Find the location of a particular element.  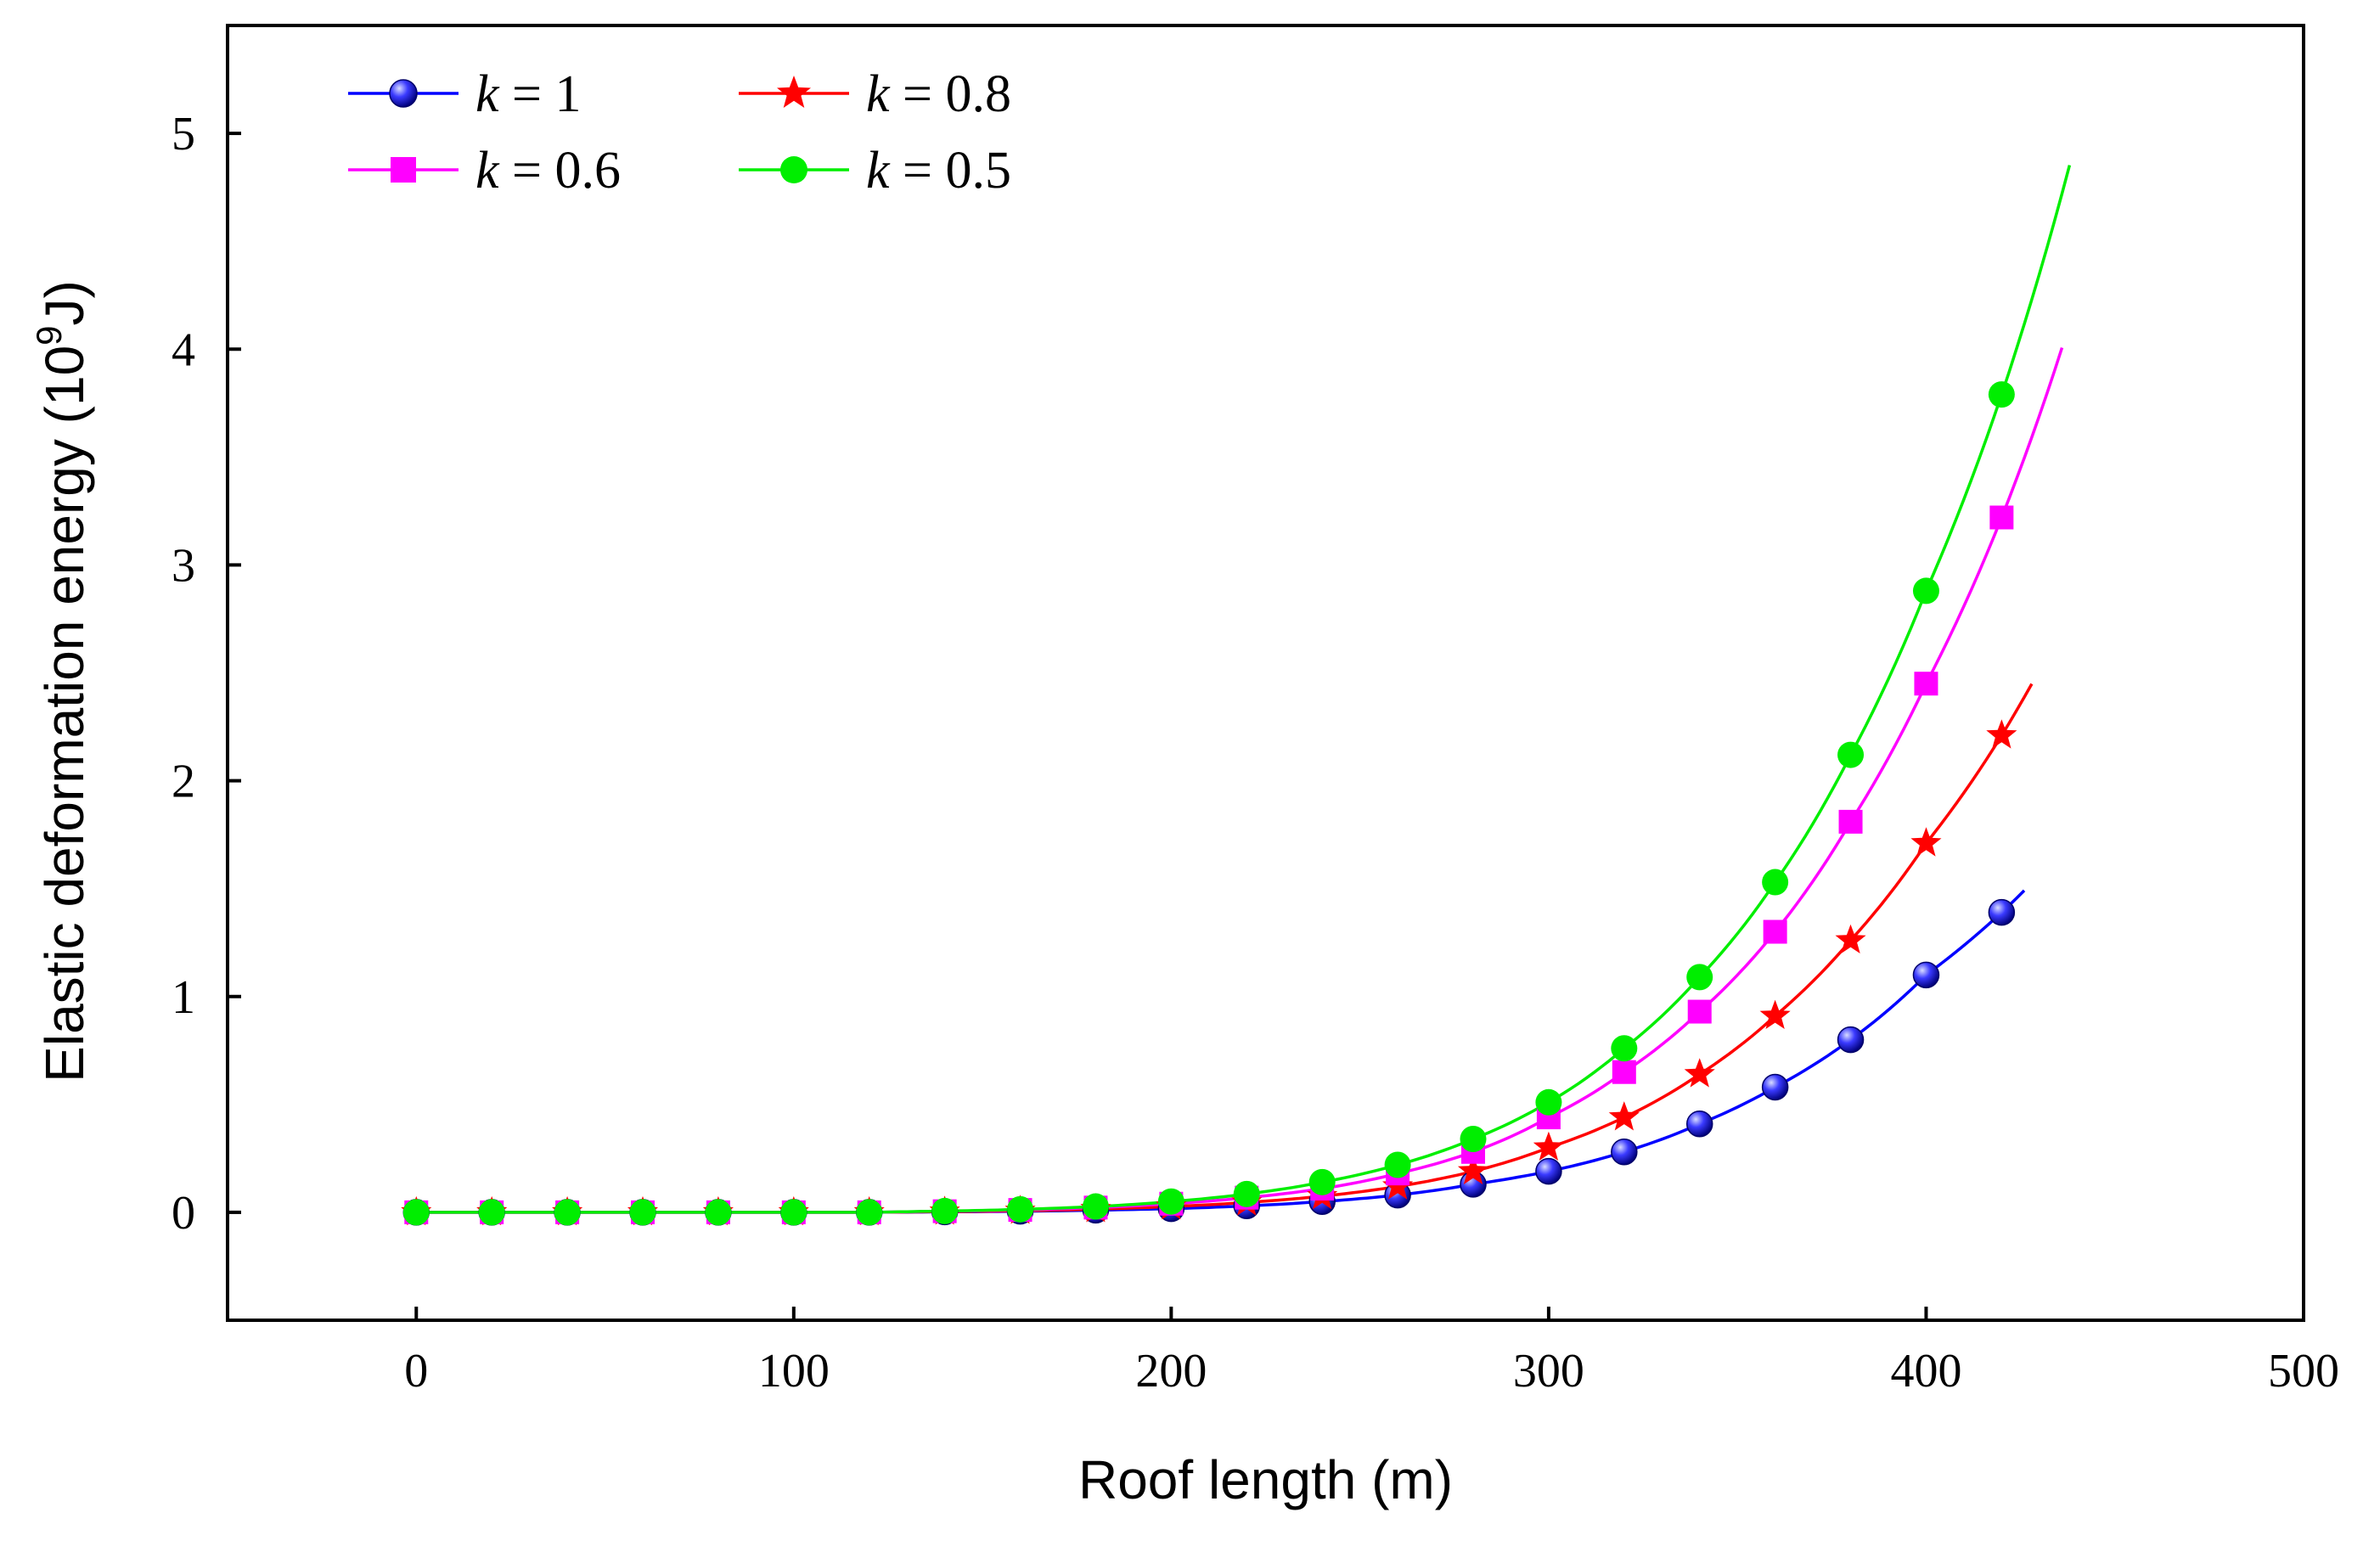

y-tick-label: 3 is located at coordinates (183, 565).